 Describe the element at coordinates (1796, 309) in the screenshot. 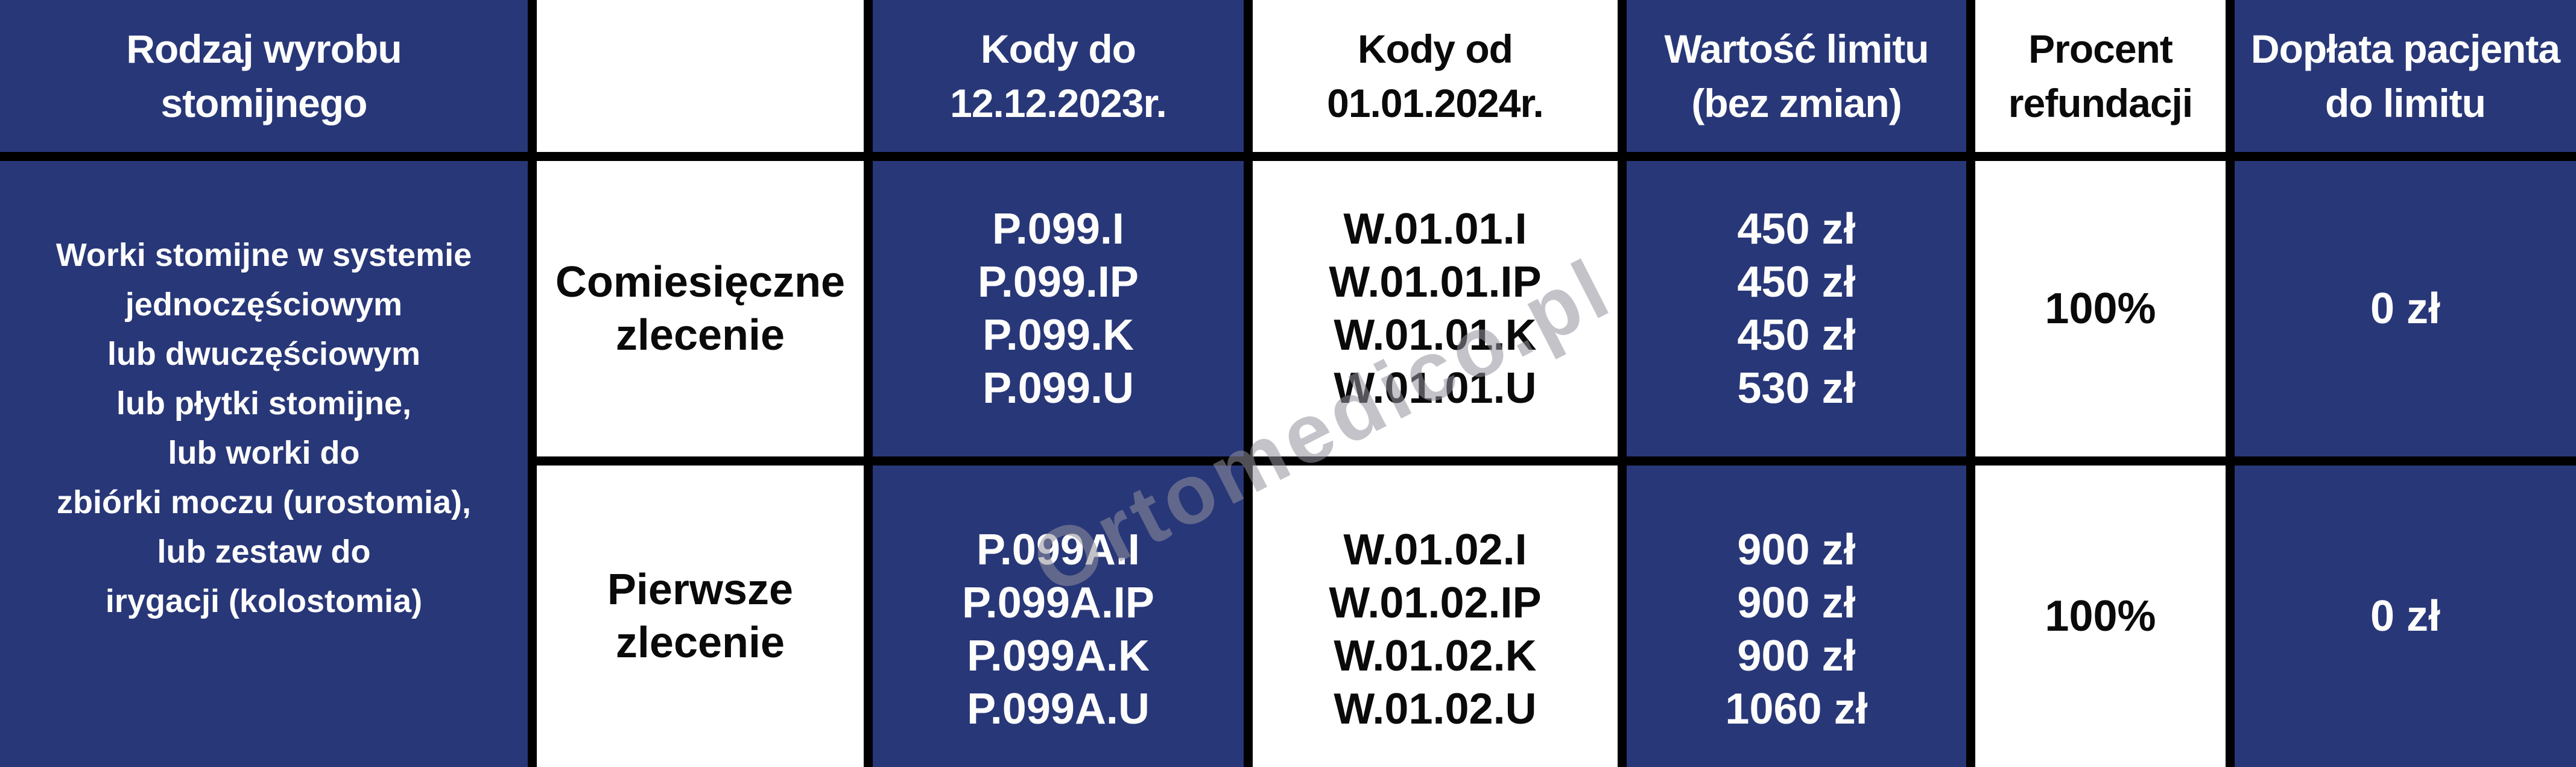

I see `limit-values-text: 450 zł 450 zł 450 zł 530 zł` at that location.